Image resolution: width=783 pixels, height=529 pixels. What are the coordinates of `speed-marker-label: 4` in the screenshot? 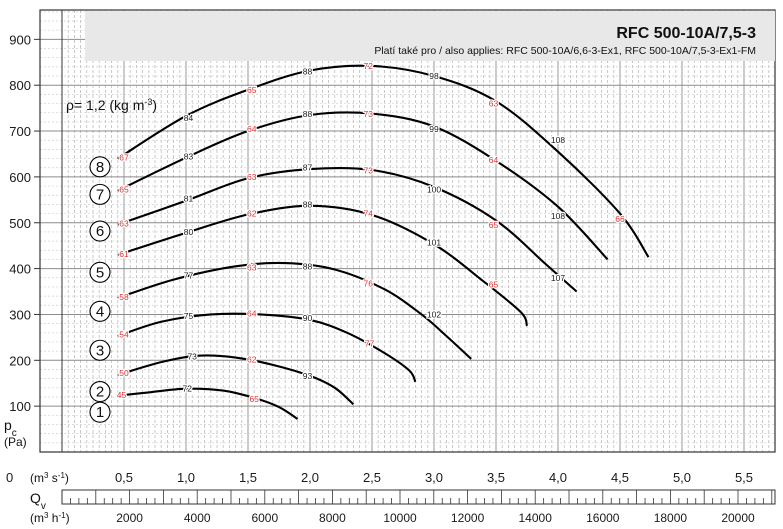 It's located at (100, 311).